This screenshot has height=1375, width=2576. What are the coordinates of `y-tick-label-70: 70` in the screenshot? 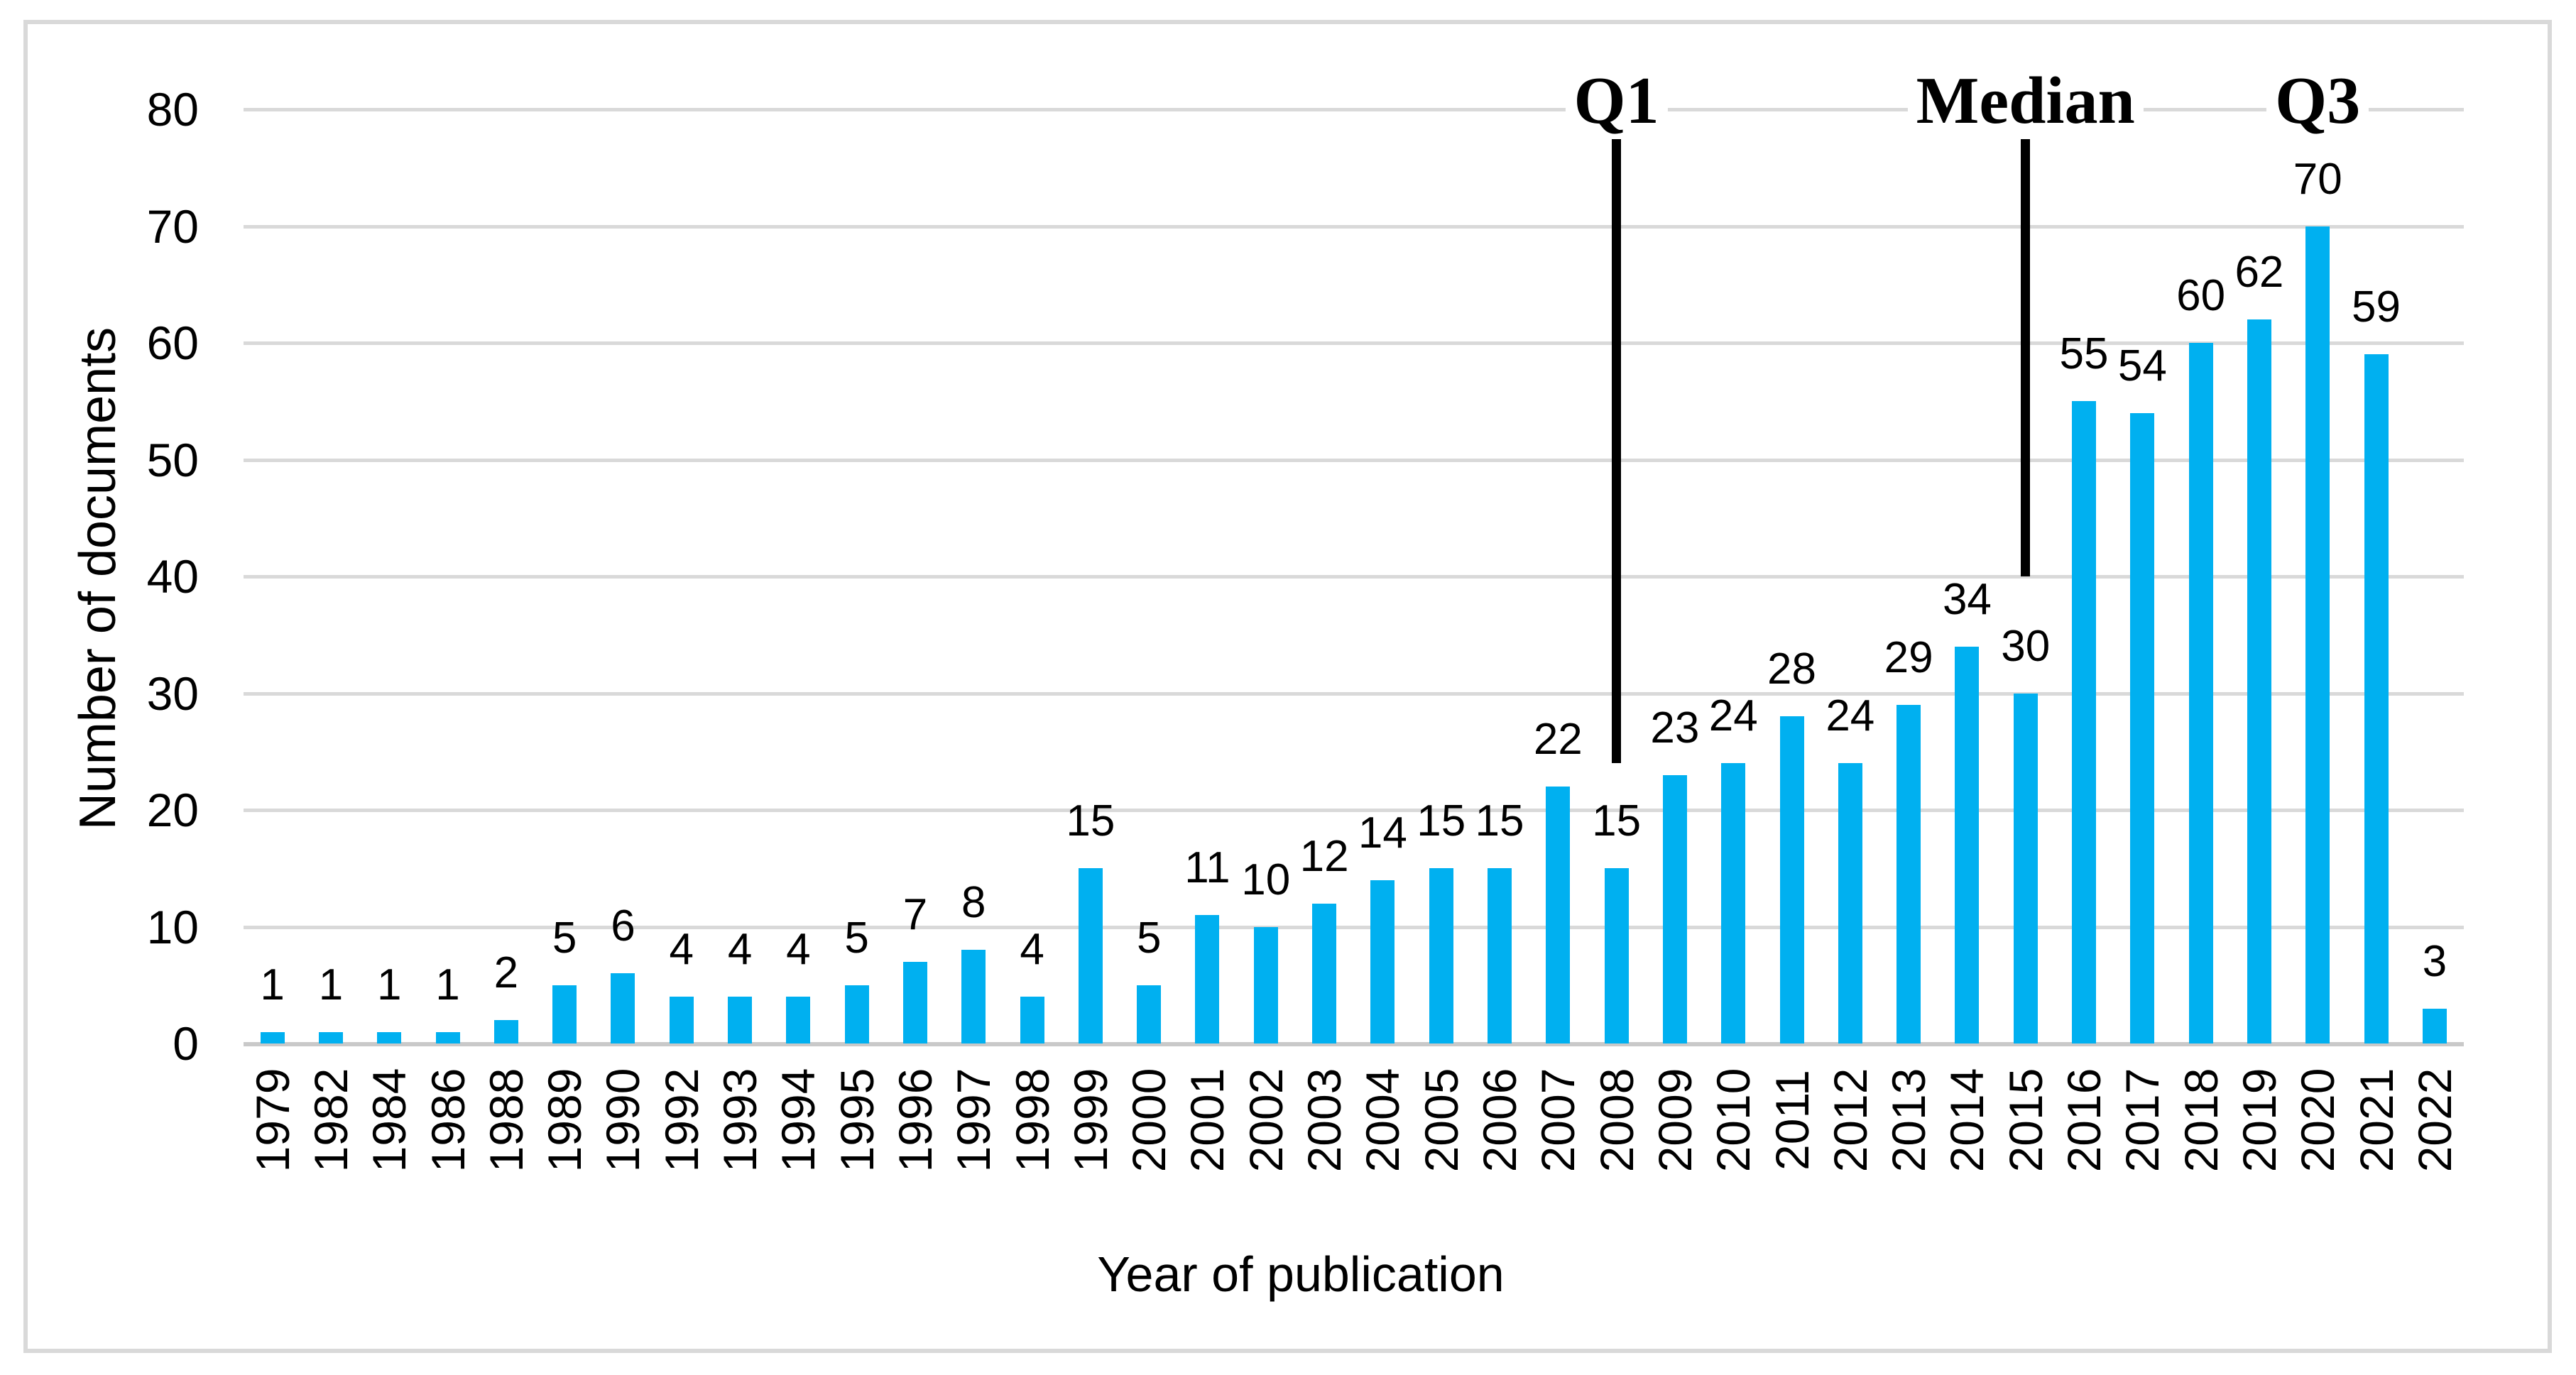 It's located at (172, 226).